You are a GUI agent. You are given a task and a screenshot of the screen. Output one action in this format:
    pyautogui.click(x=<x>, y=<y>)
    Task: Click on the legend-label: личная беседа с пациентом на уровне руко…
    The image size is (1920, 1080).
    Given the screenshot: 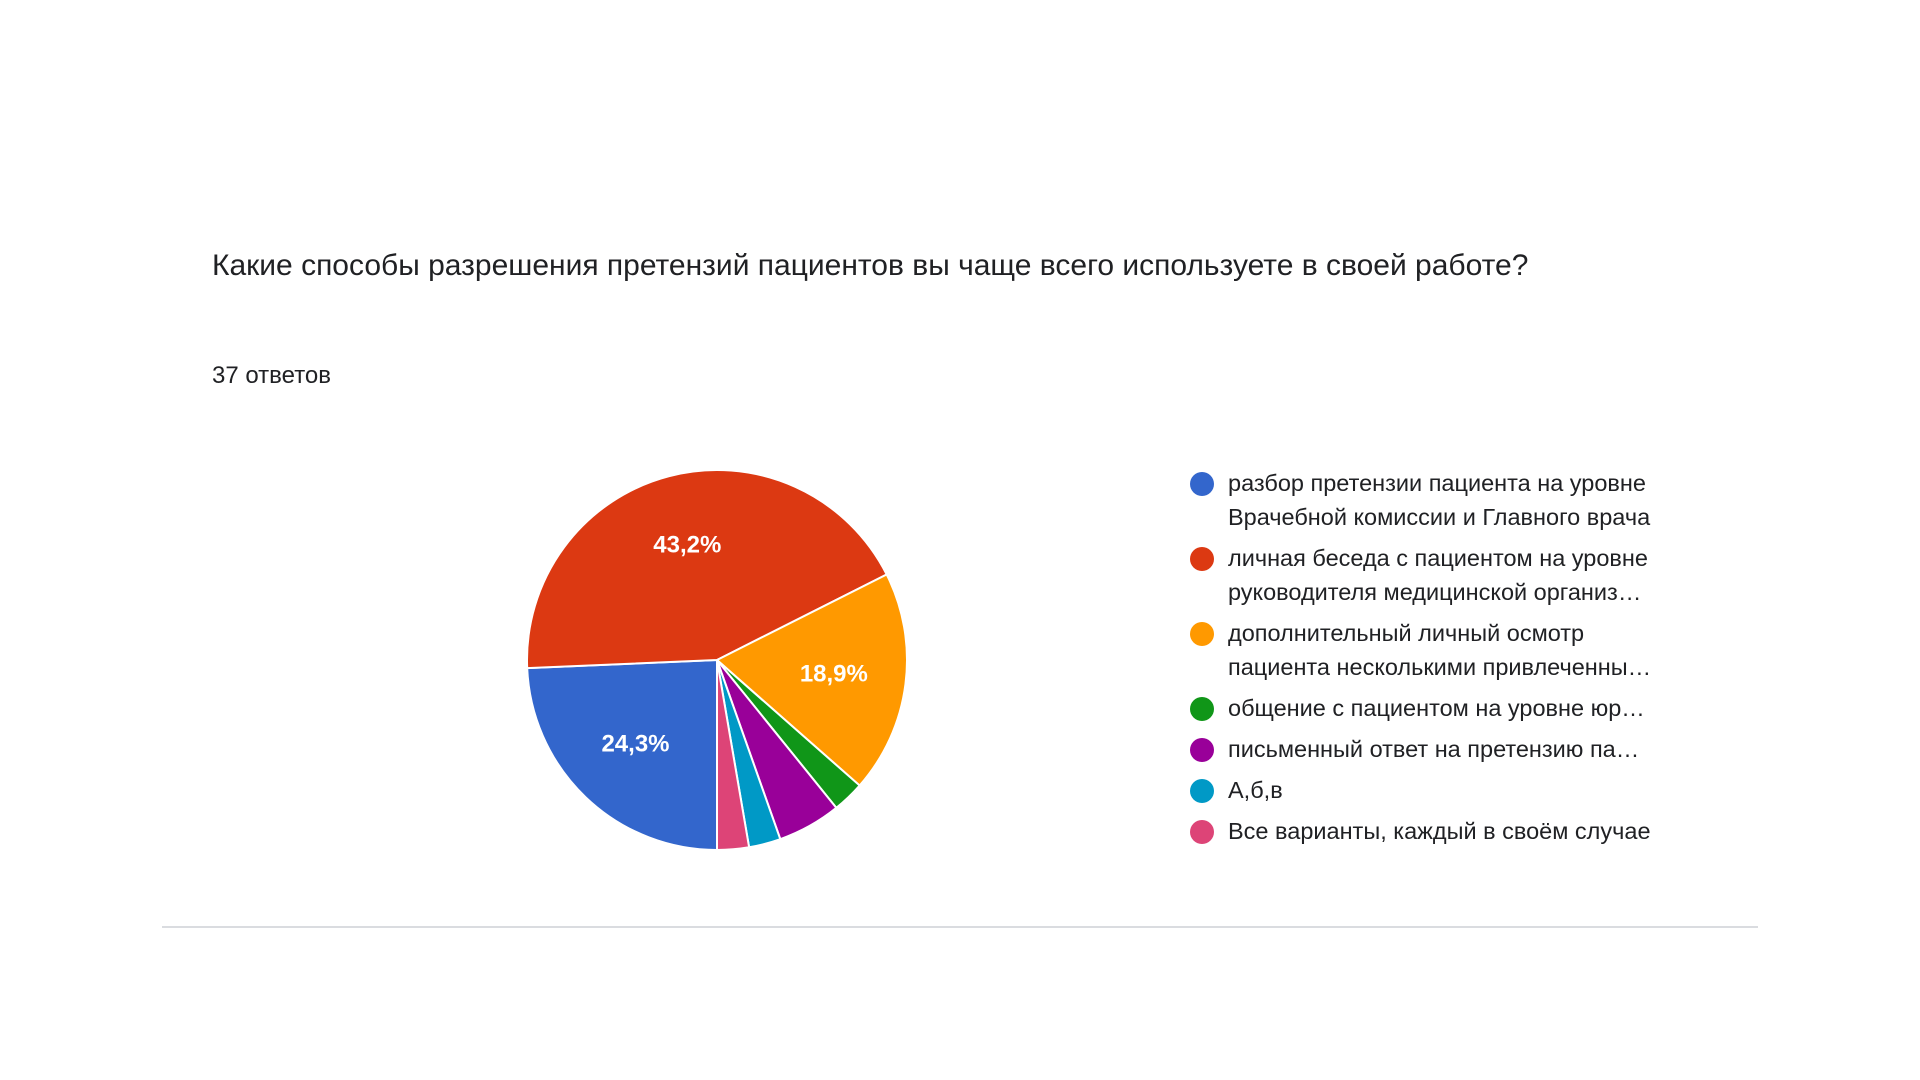 What is the action you would take?
    pyautogui.click(x=1438, y=575)
    